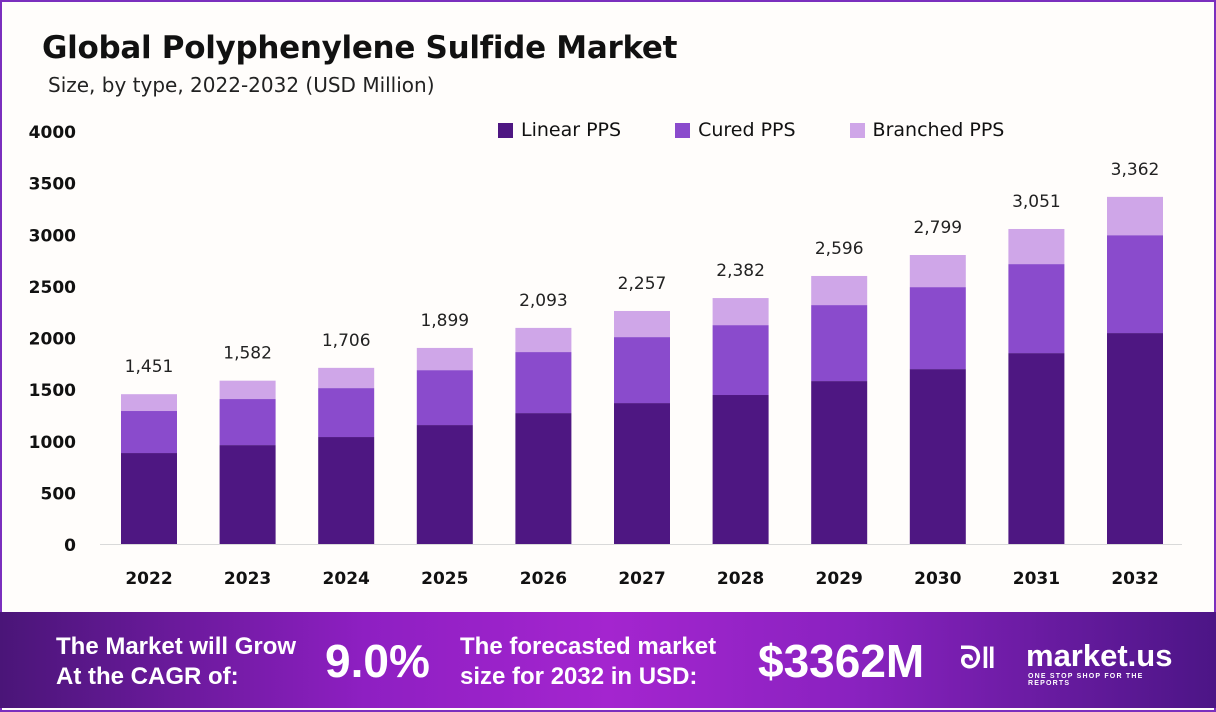  I want to click on x-tick-label: 2028, so click(740, 579).